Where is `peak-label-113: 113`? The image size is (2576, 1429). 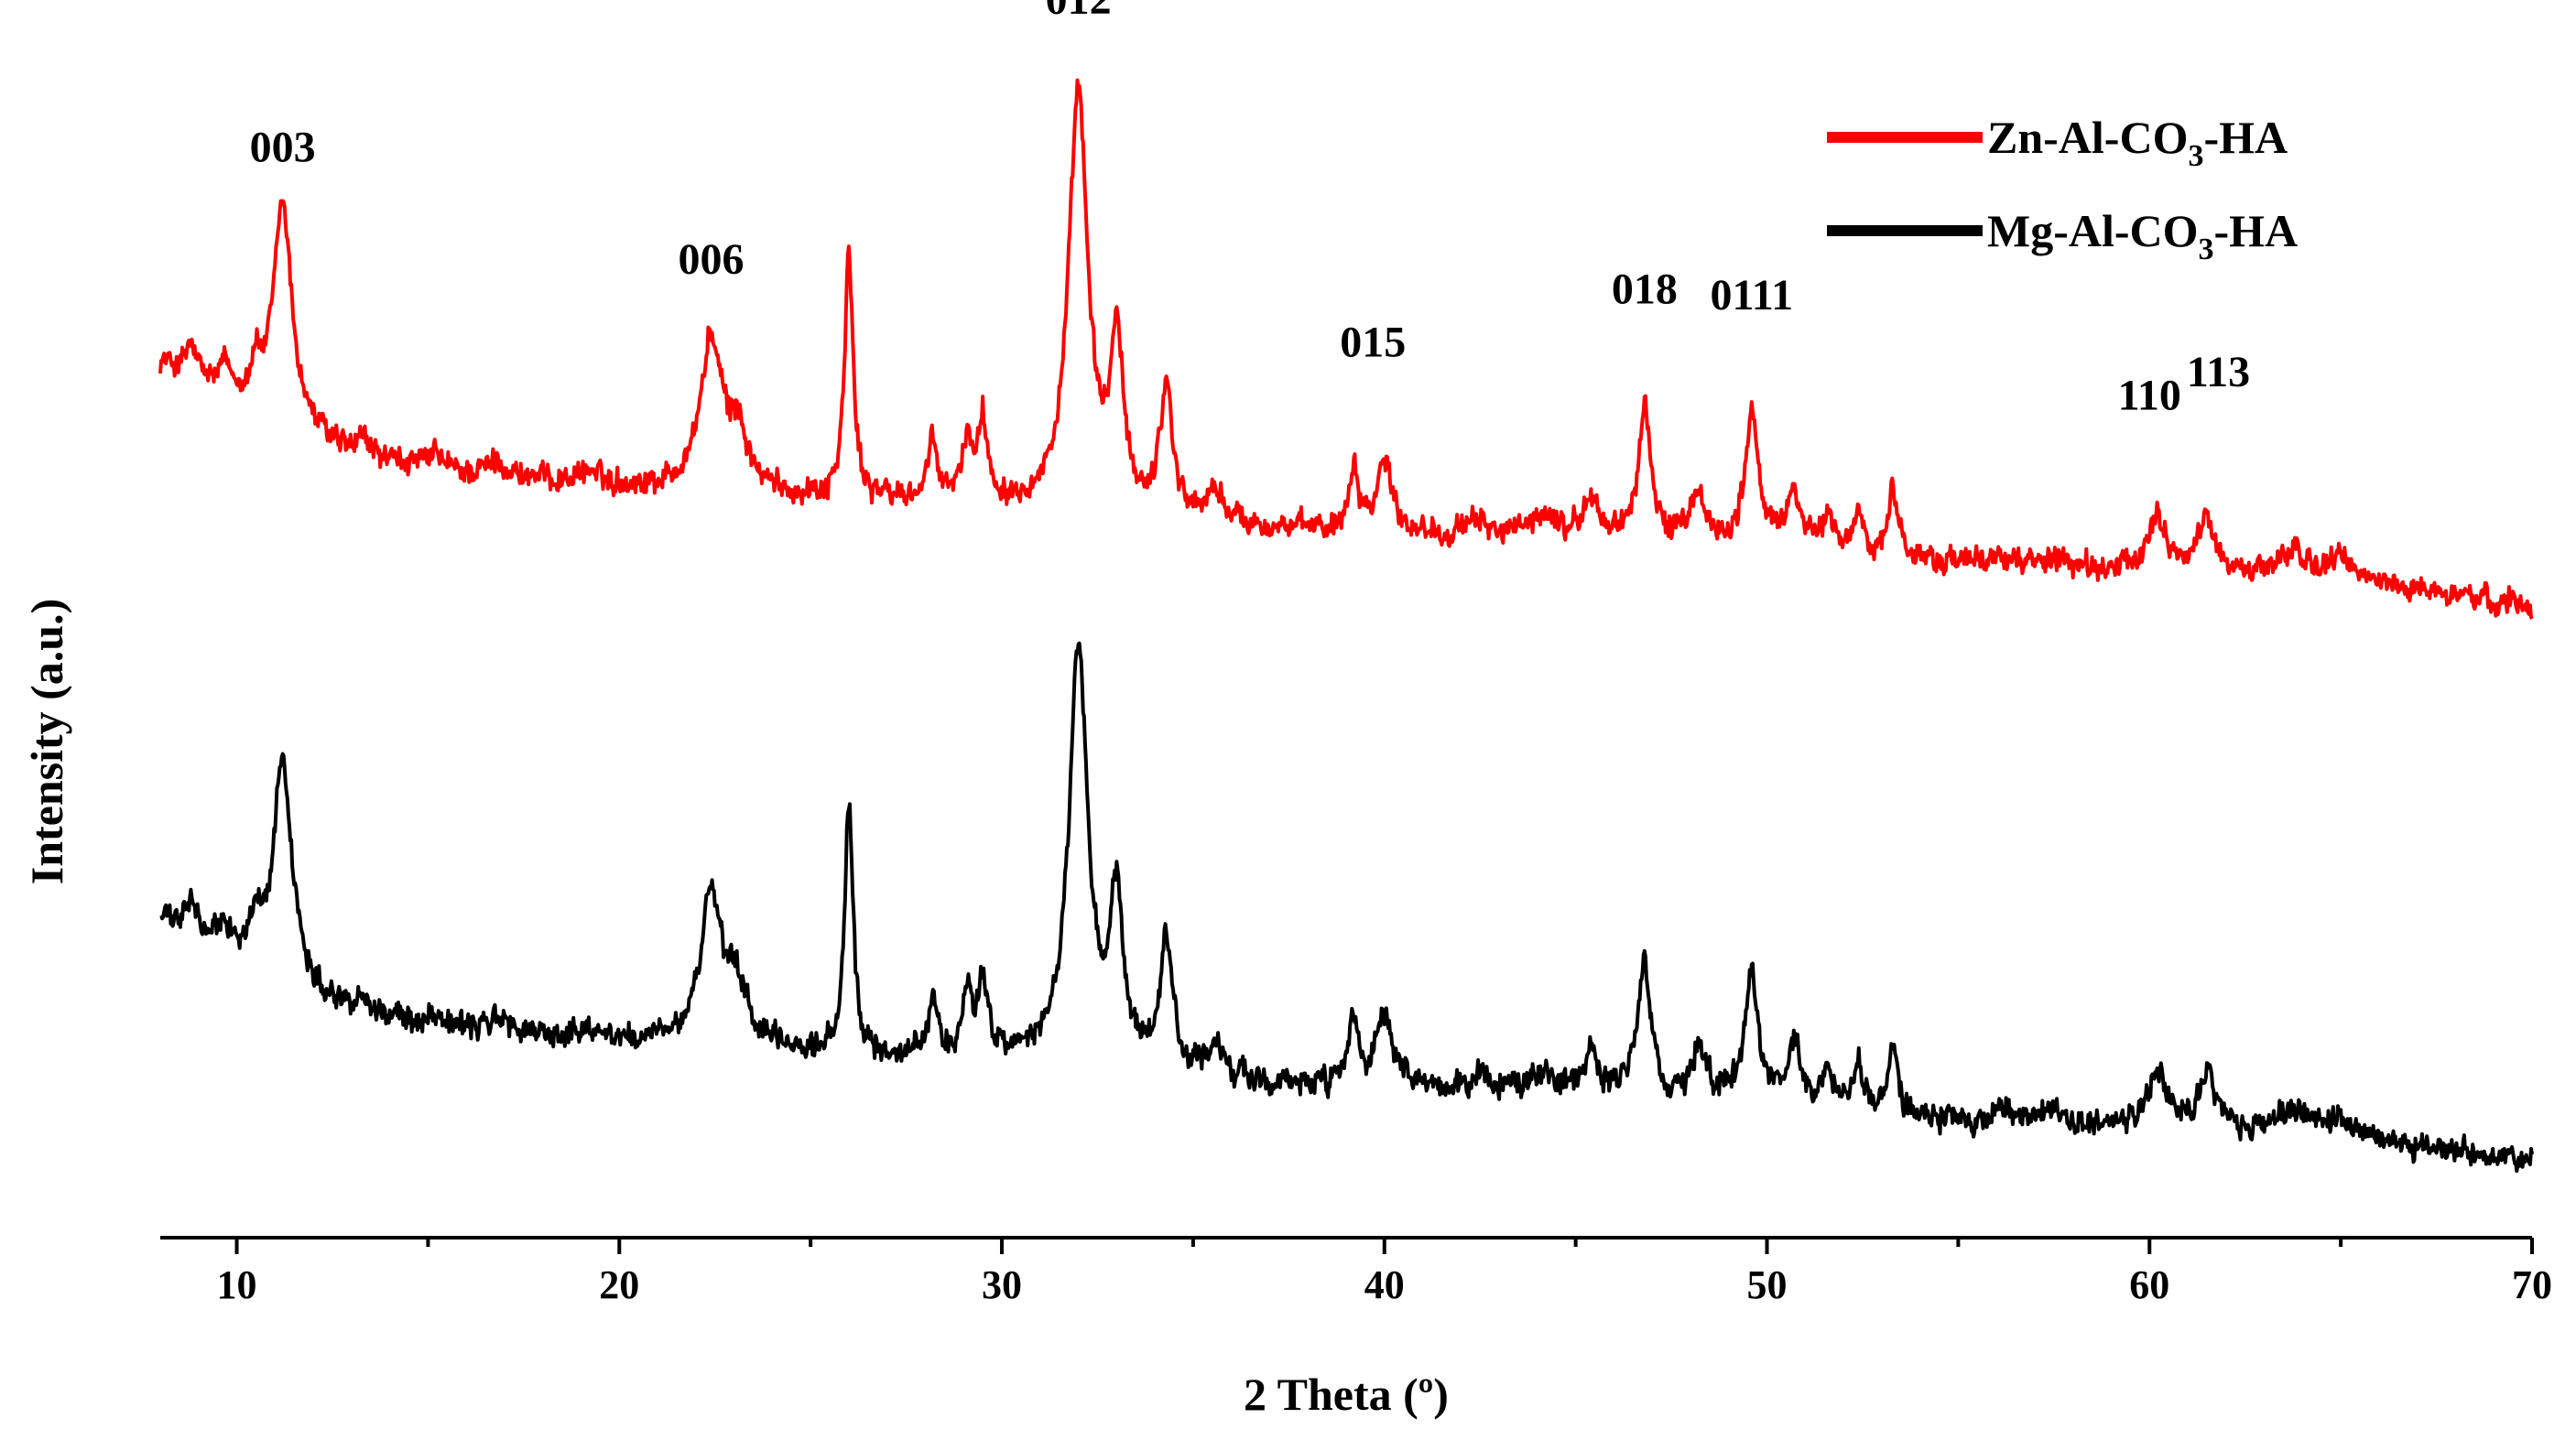
peak-label-113: 113 is located at coordinates (2218, 372).